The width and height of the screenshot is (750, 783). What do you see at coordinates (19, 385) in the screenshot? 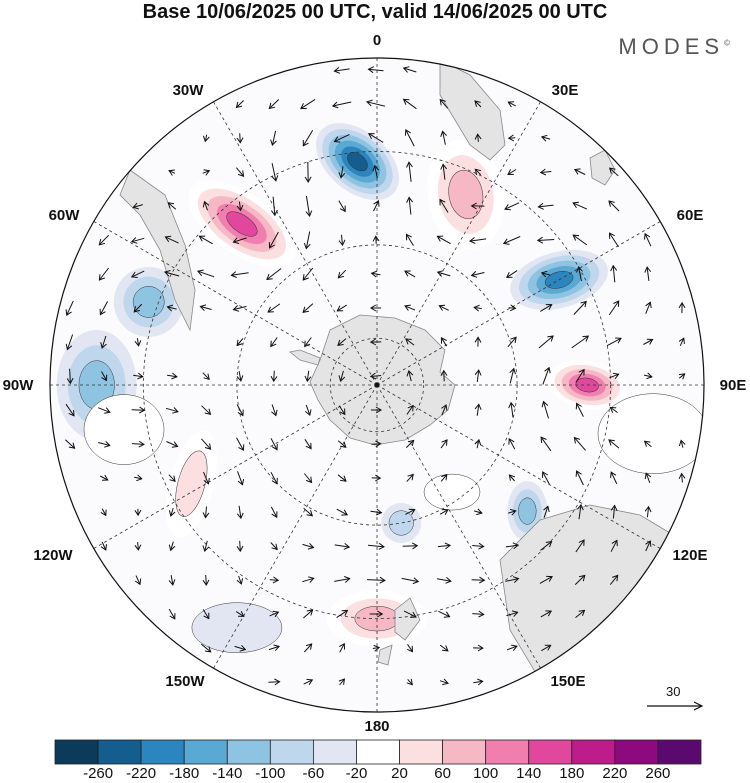
I see `longitude-label: 90W` at bounding box center [19, 385].